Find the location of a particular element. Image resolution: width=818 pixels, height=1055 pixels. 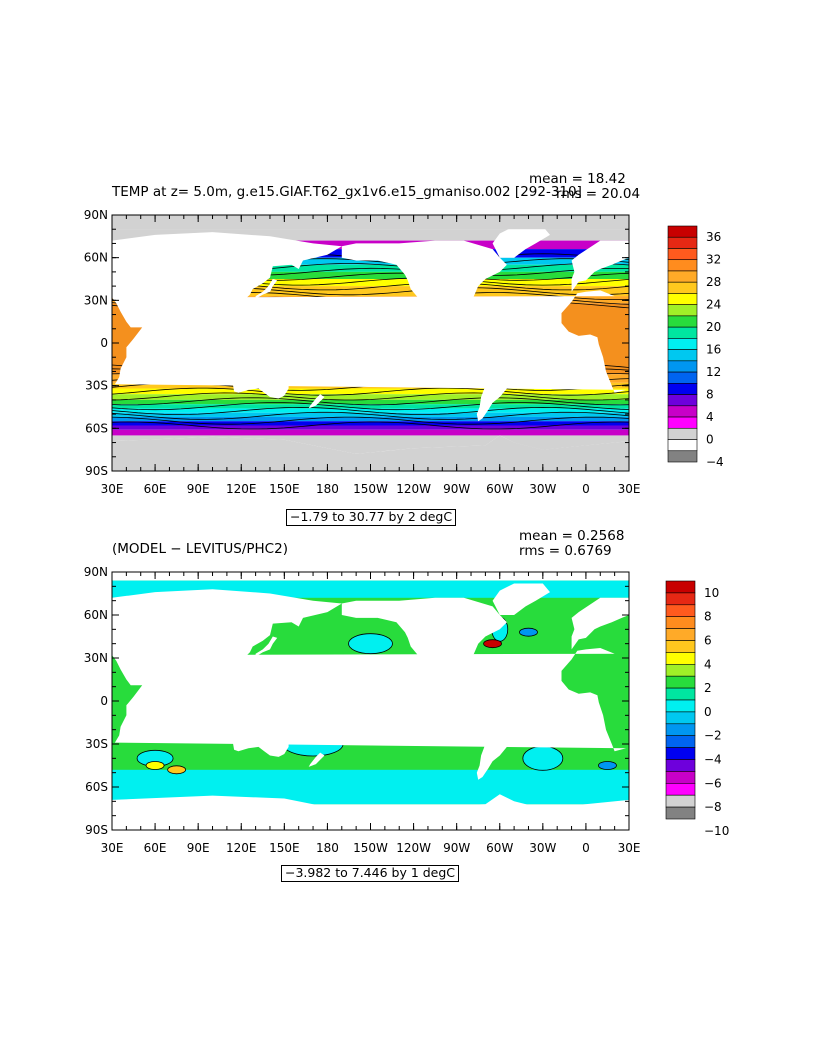

lat-label: 30N is located at coordinates (96, 658).